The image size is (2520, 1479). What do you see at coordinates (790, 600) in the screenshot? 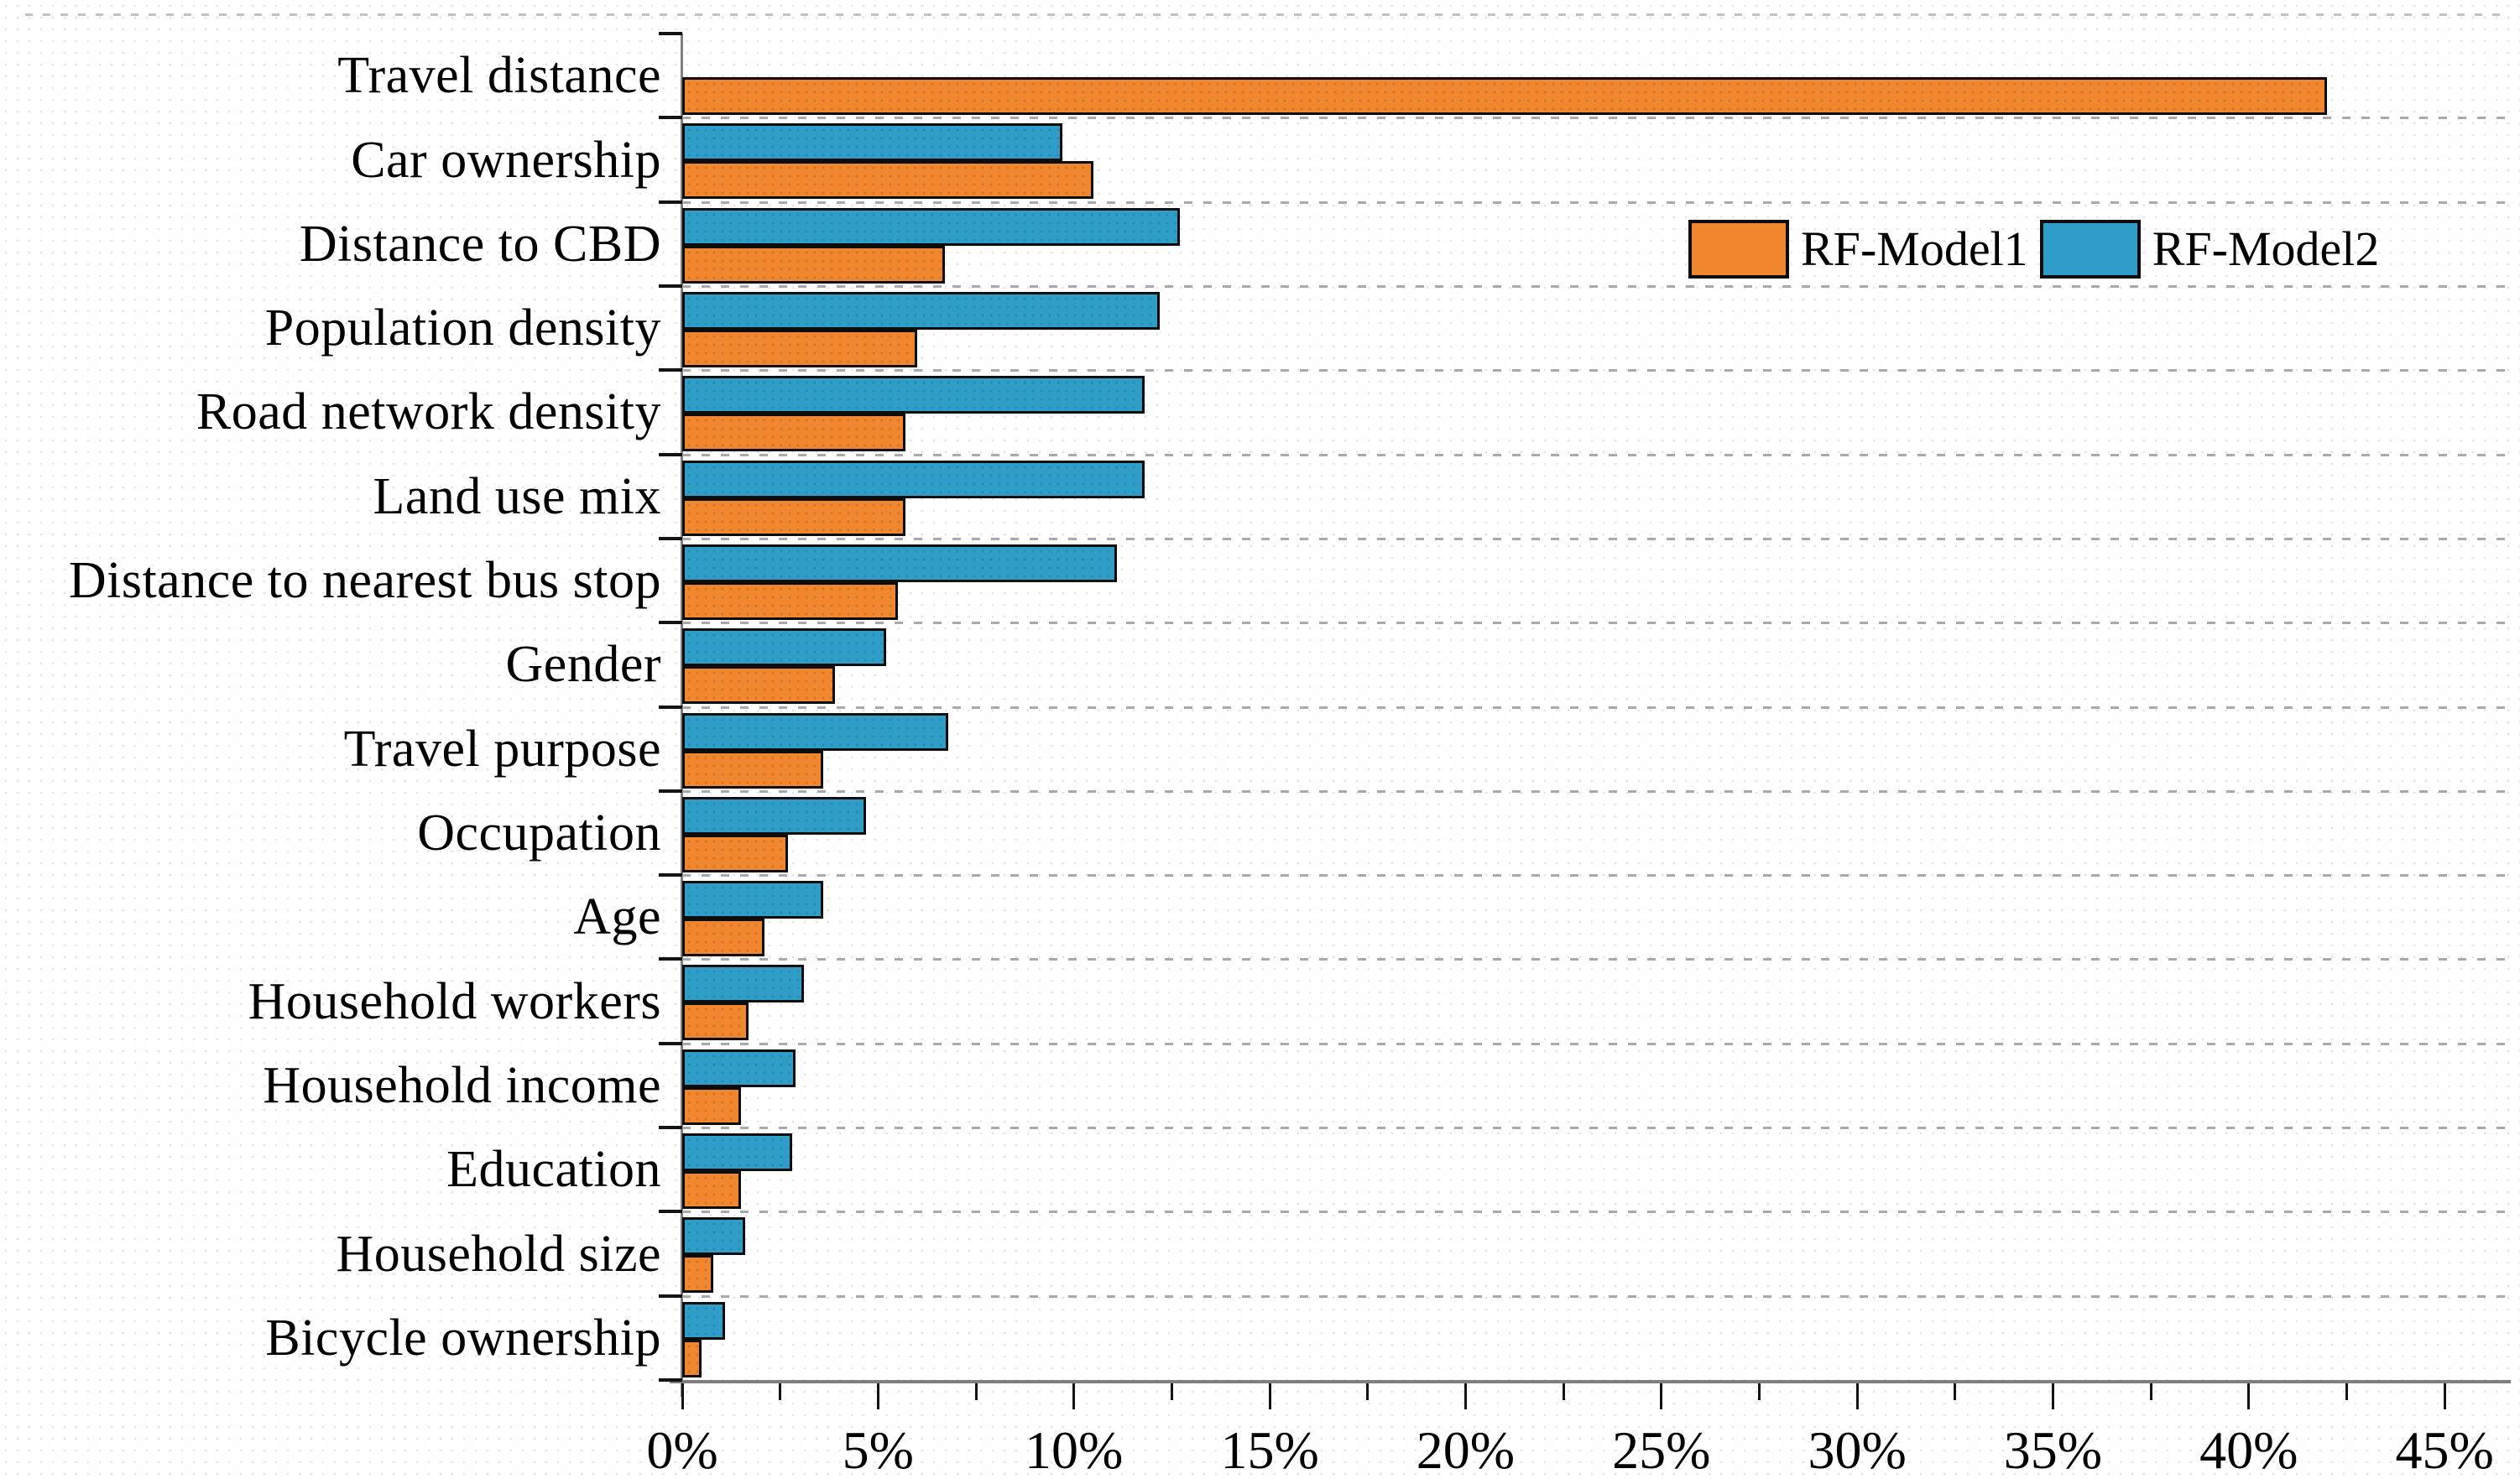
I see `bar-rf-model1-distance-to-nearest-bus-stop` at bounding box center [790, 600].